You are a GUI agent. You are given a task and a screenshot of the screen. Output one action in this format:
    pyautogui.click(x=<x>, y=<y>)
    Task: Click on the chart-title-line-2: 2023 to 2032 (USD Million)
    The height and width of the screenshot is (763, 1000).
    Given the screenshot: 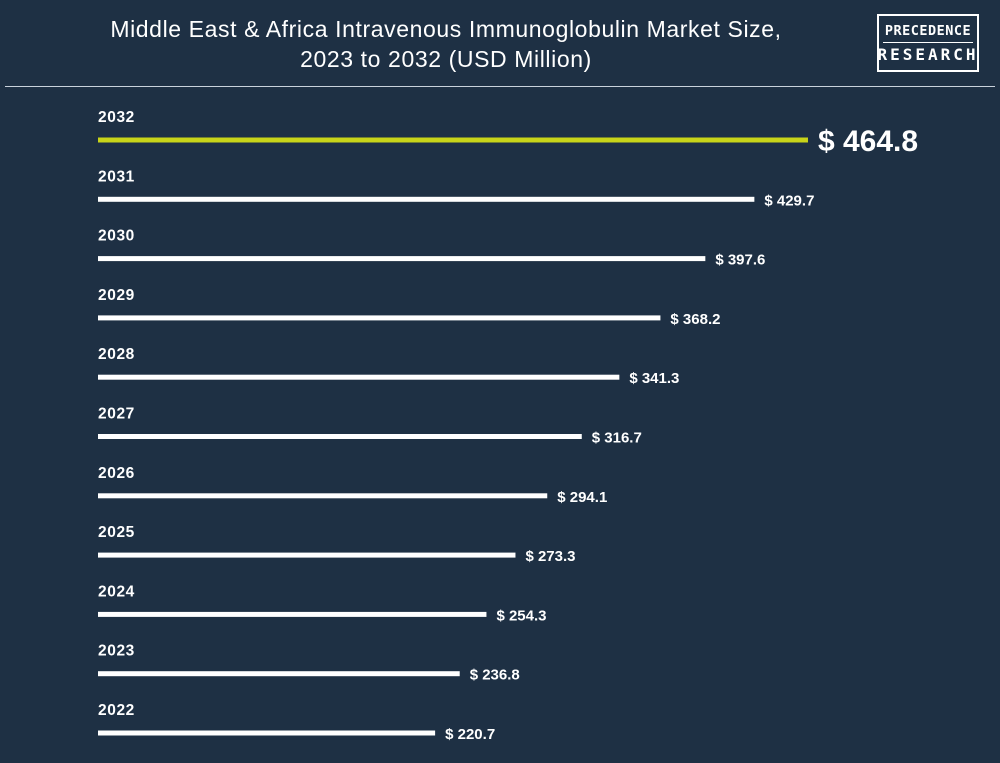 What is the action you would take?
    pyautogui.click(x=446, y=59)
    